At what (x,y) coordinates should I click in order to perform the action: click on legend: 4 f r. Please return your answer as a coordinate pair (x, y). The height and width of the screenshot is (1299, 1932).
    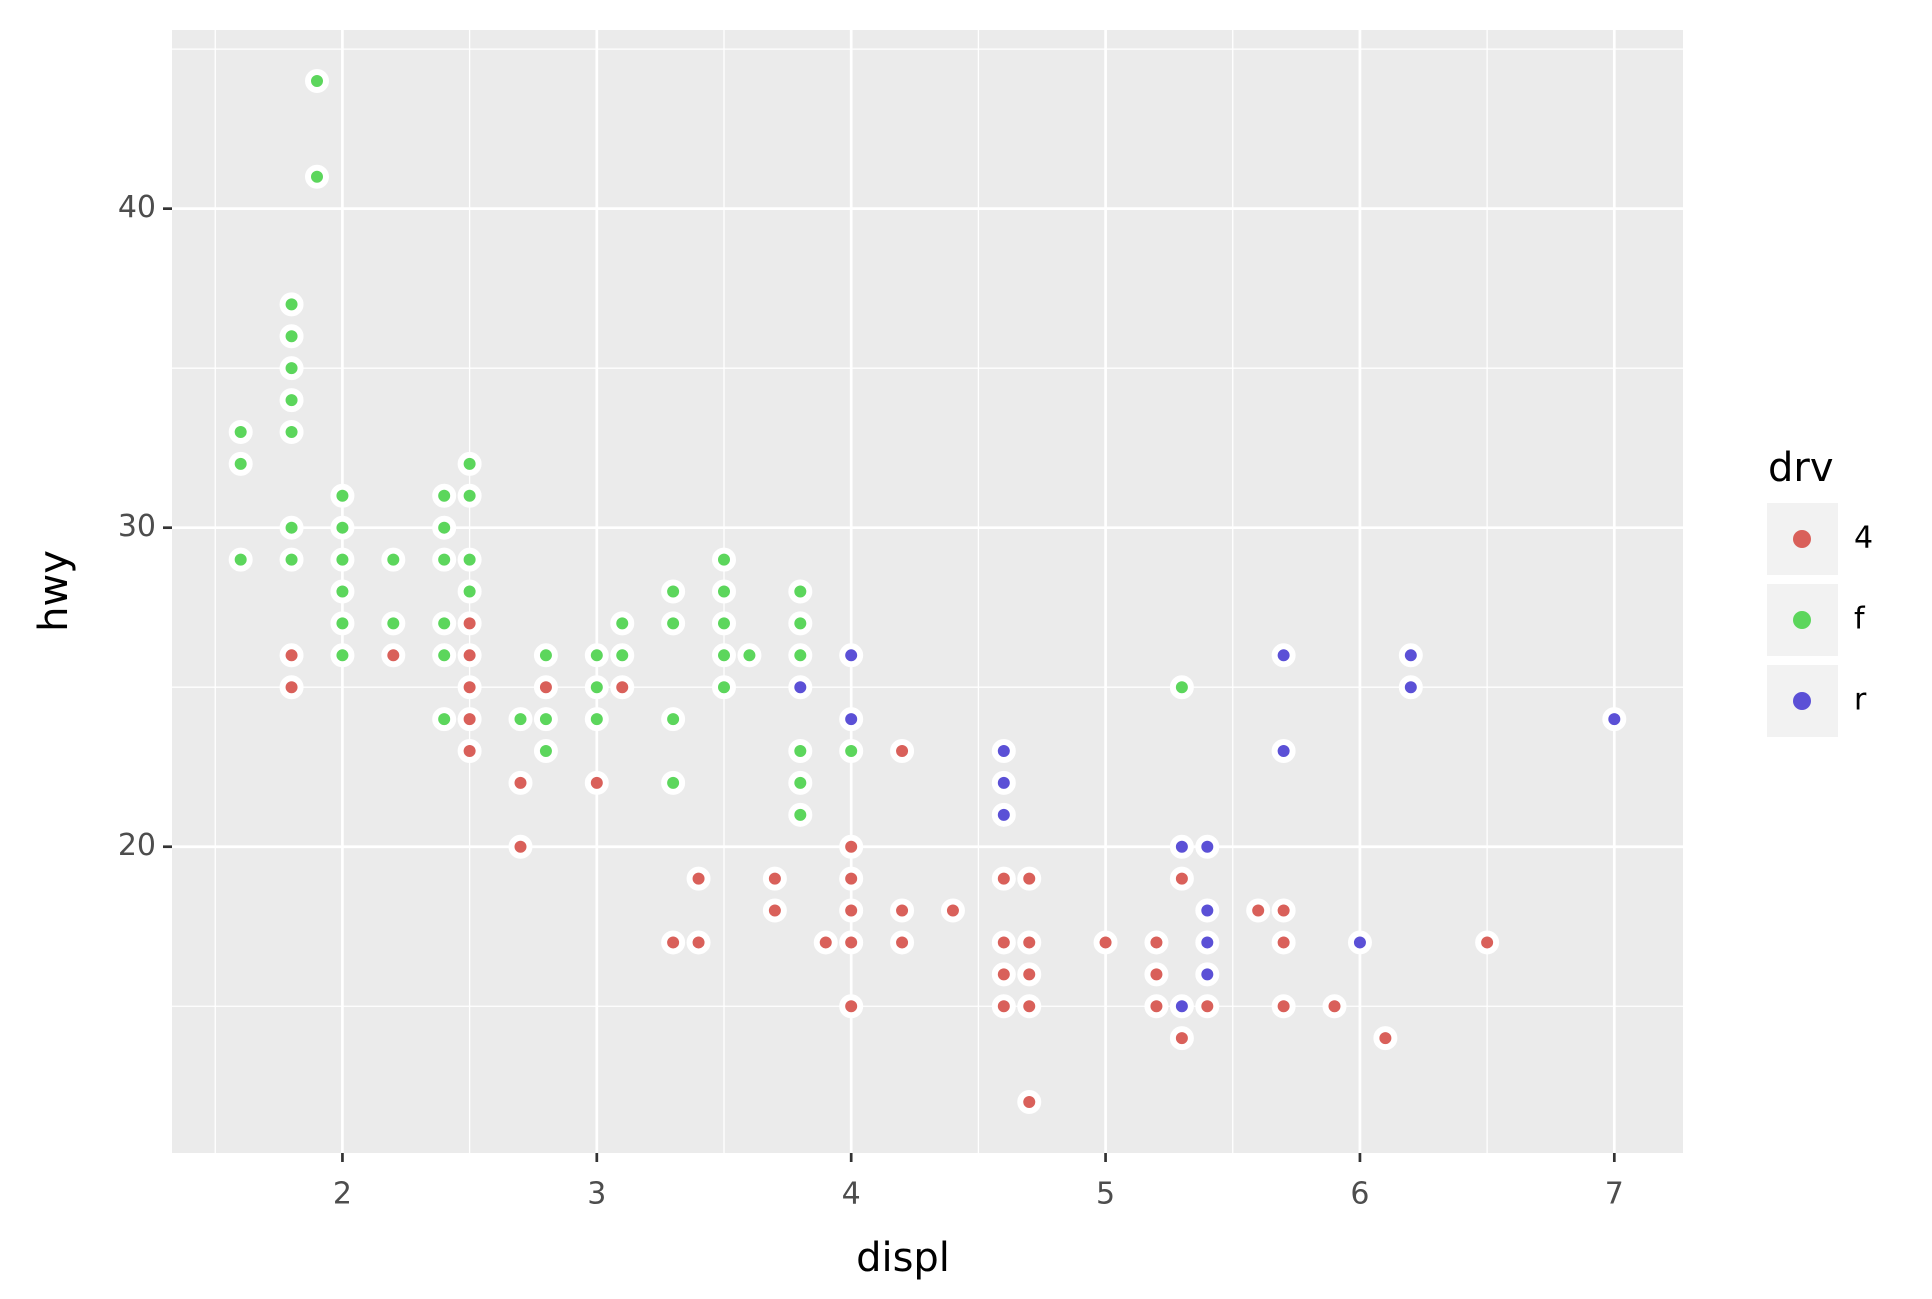
    Looking at the image, I should click on (1820, 620).